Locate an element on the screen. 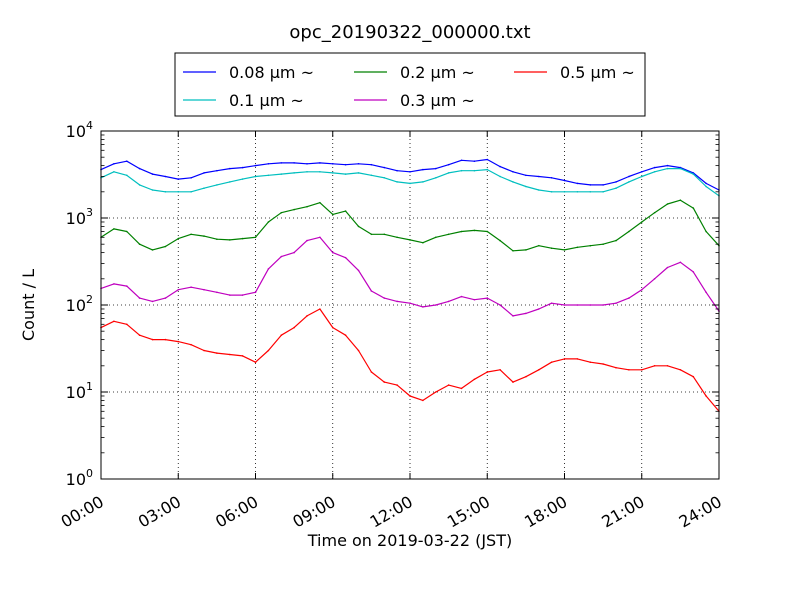 Image resolution: width=800 pixels, height=600 pixels. y-tick-exponent: 3 is located at coordinates (89, 212).